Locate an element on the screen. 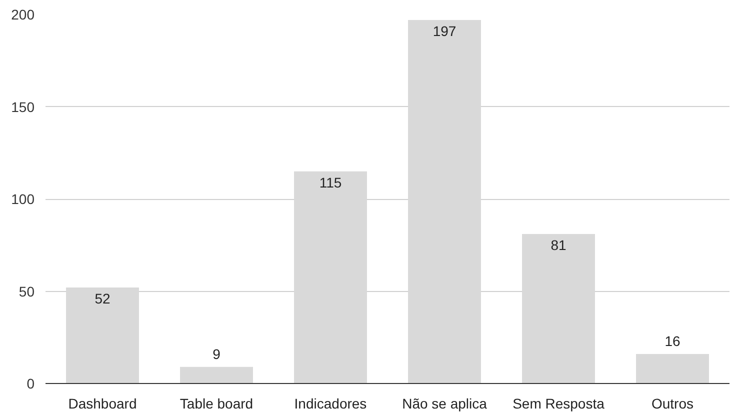 The height and width of the screenshot is (414, 737). x-tick-label: Indicadores is located at coordinates (330, 404).